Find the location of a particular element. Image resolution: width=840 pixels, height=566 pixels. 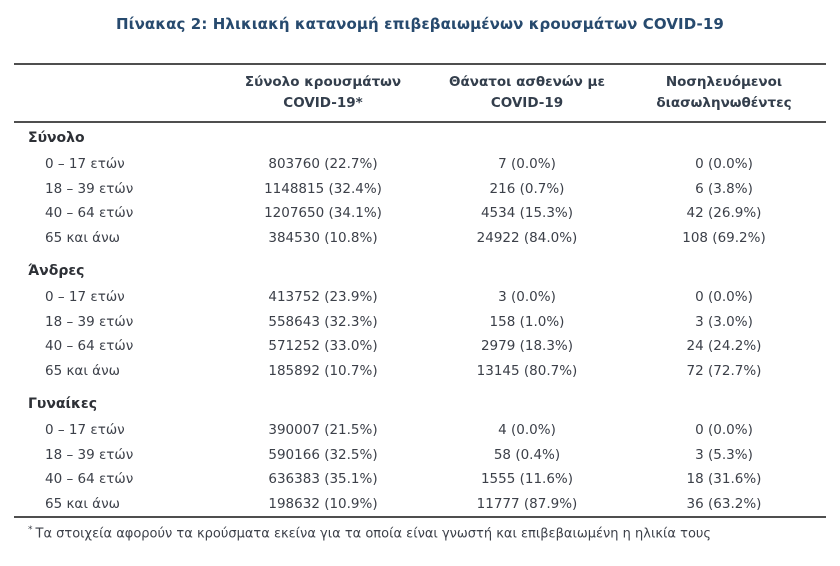

column-header-line: Θάνατοι ασθενών με is located at coordinates (527, 82).